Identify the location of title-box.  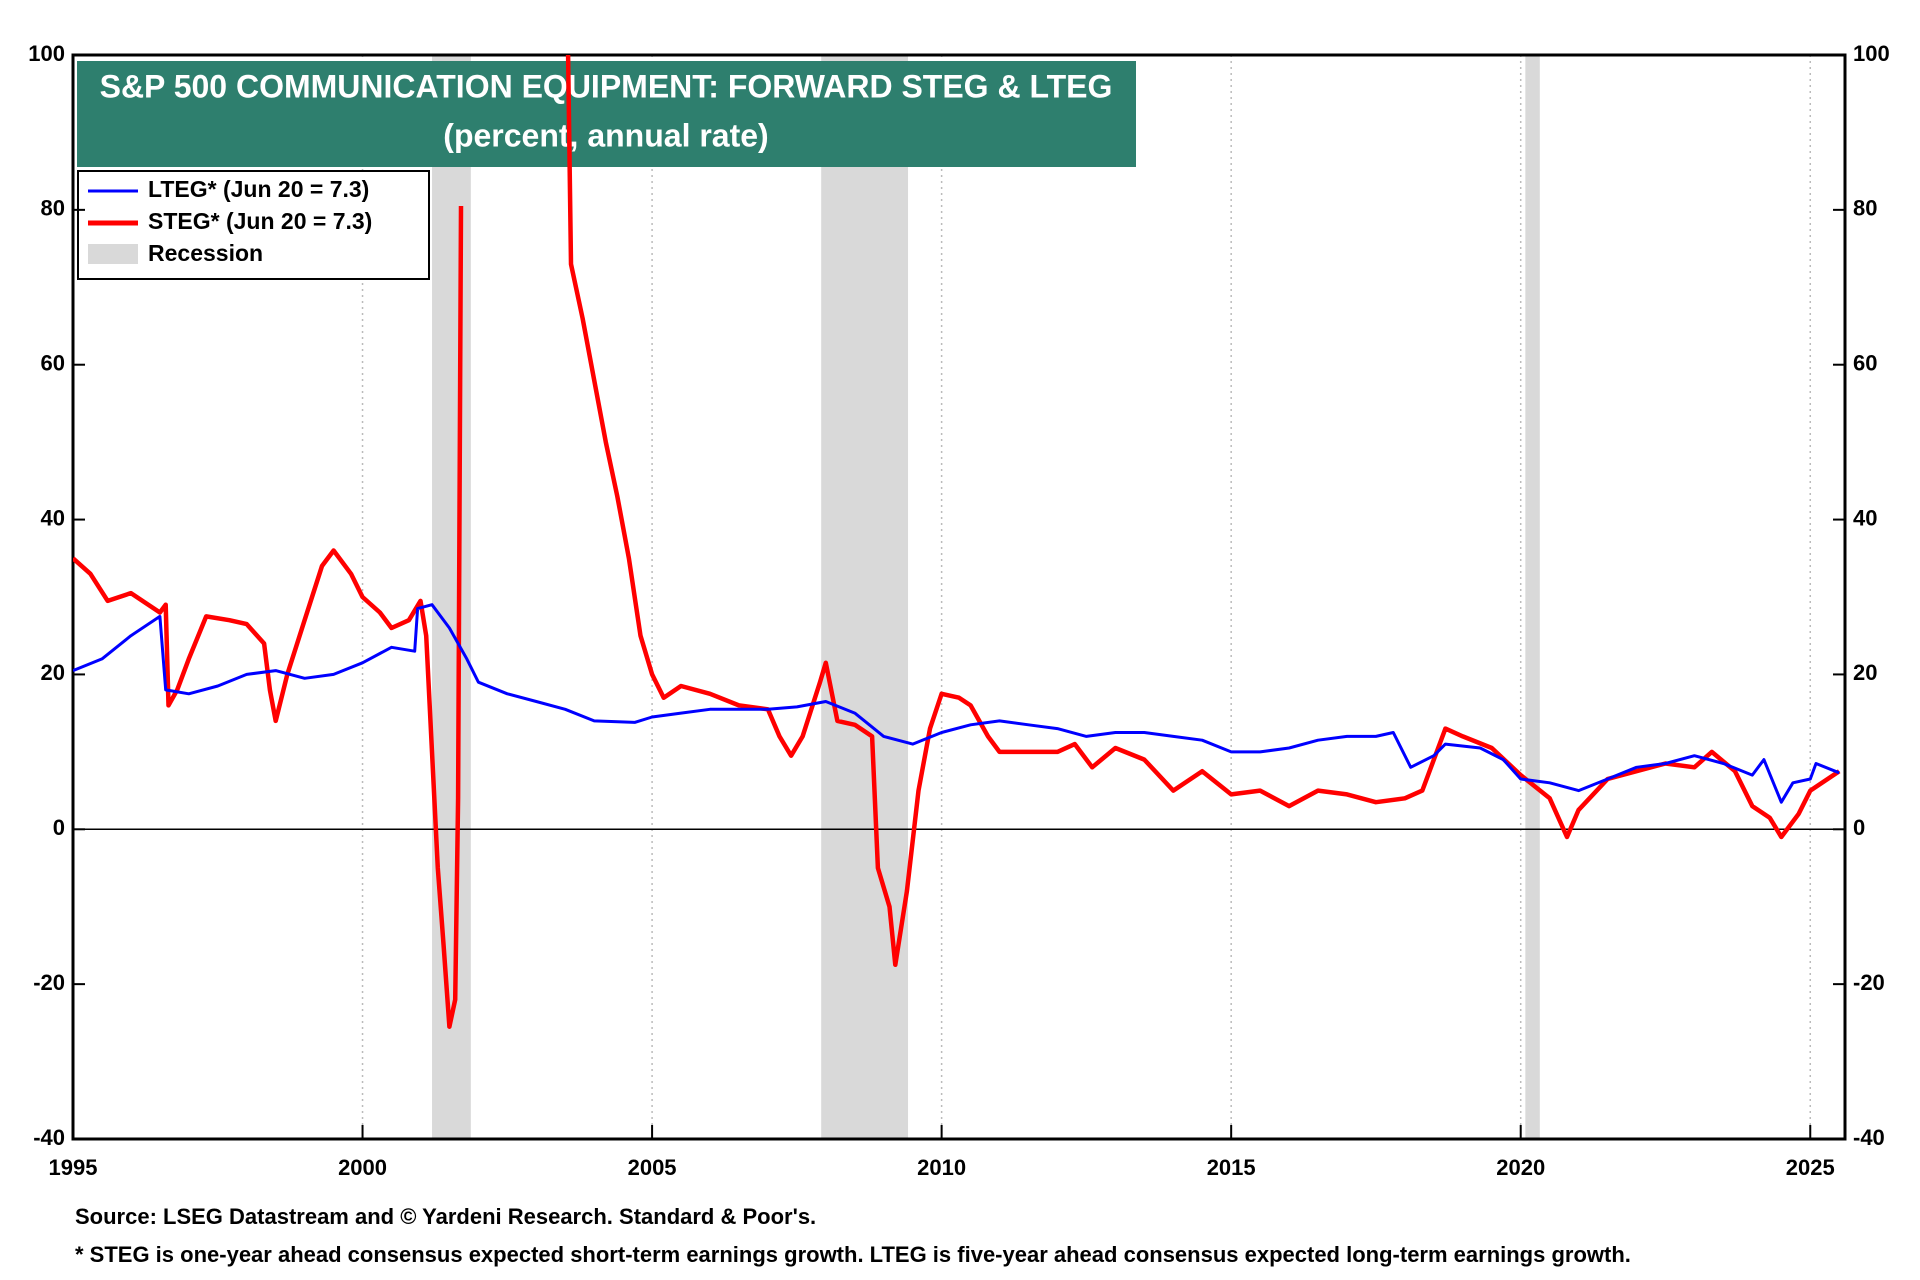
(606, 114).